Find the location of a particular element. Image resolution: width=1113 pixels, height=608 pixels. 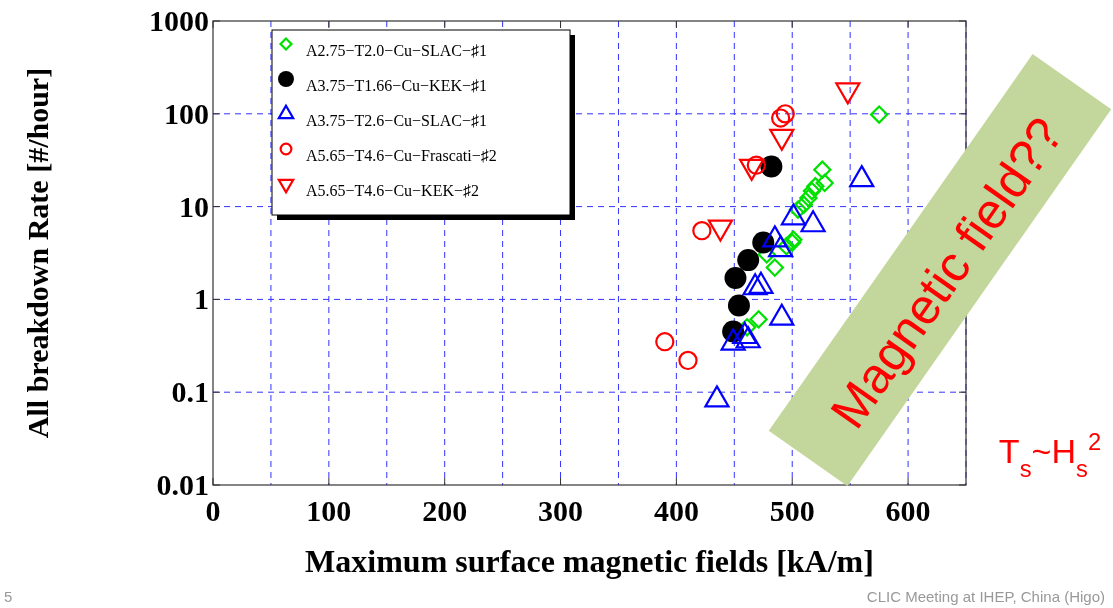

x-tick-label: 300 is located at coordinates (561, 510).